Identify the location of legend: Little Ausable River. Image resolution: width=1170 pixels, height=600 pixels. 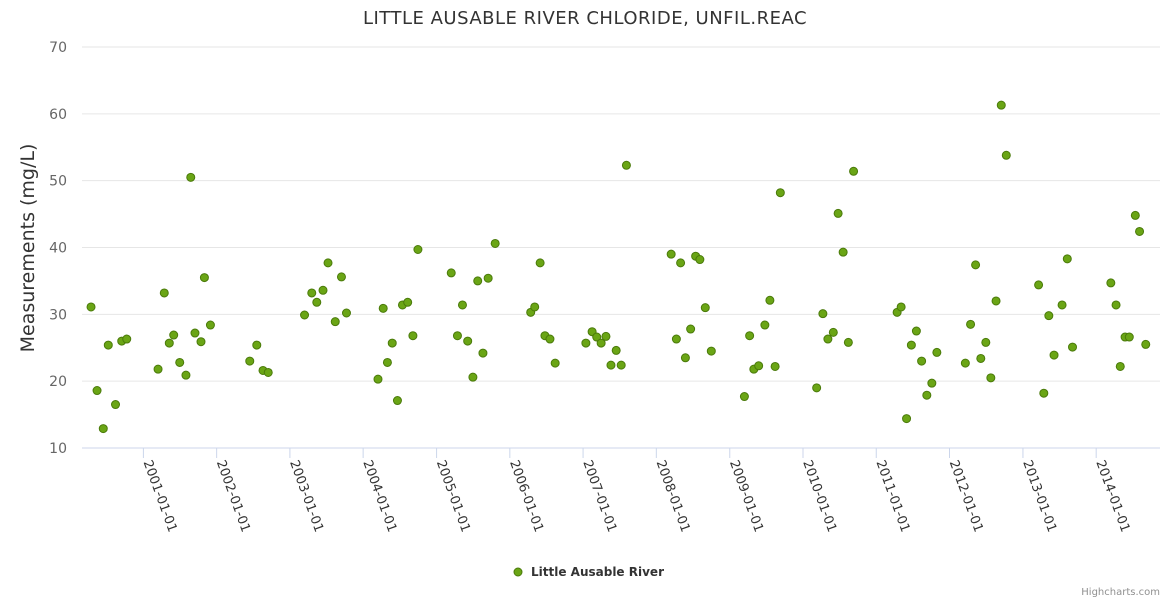
(588, 572).